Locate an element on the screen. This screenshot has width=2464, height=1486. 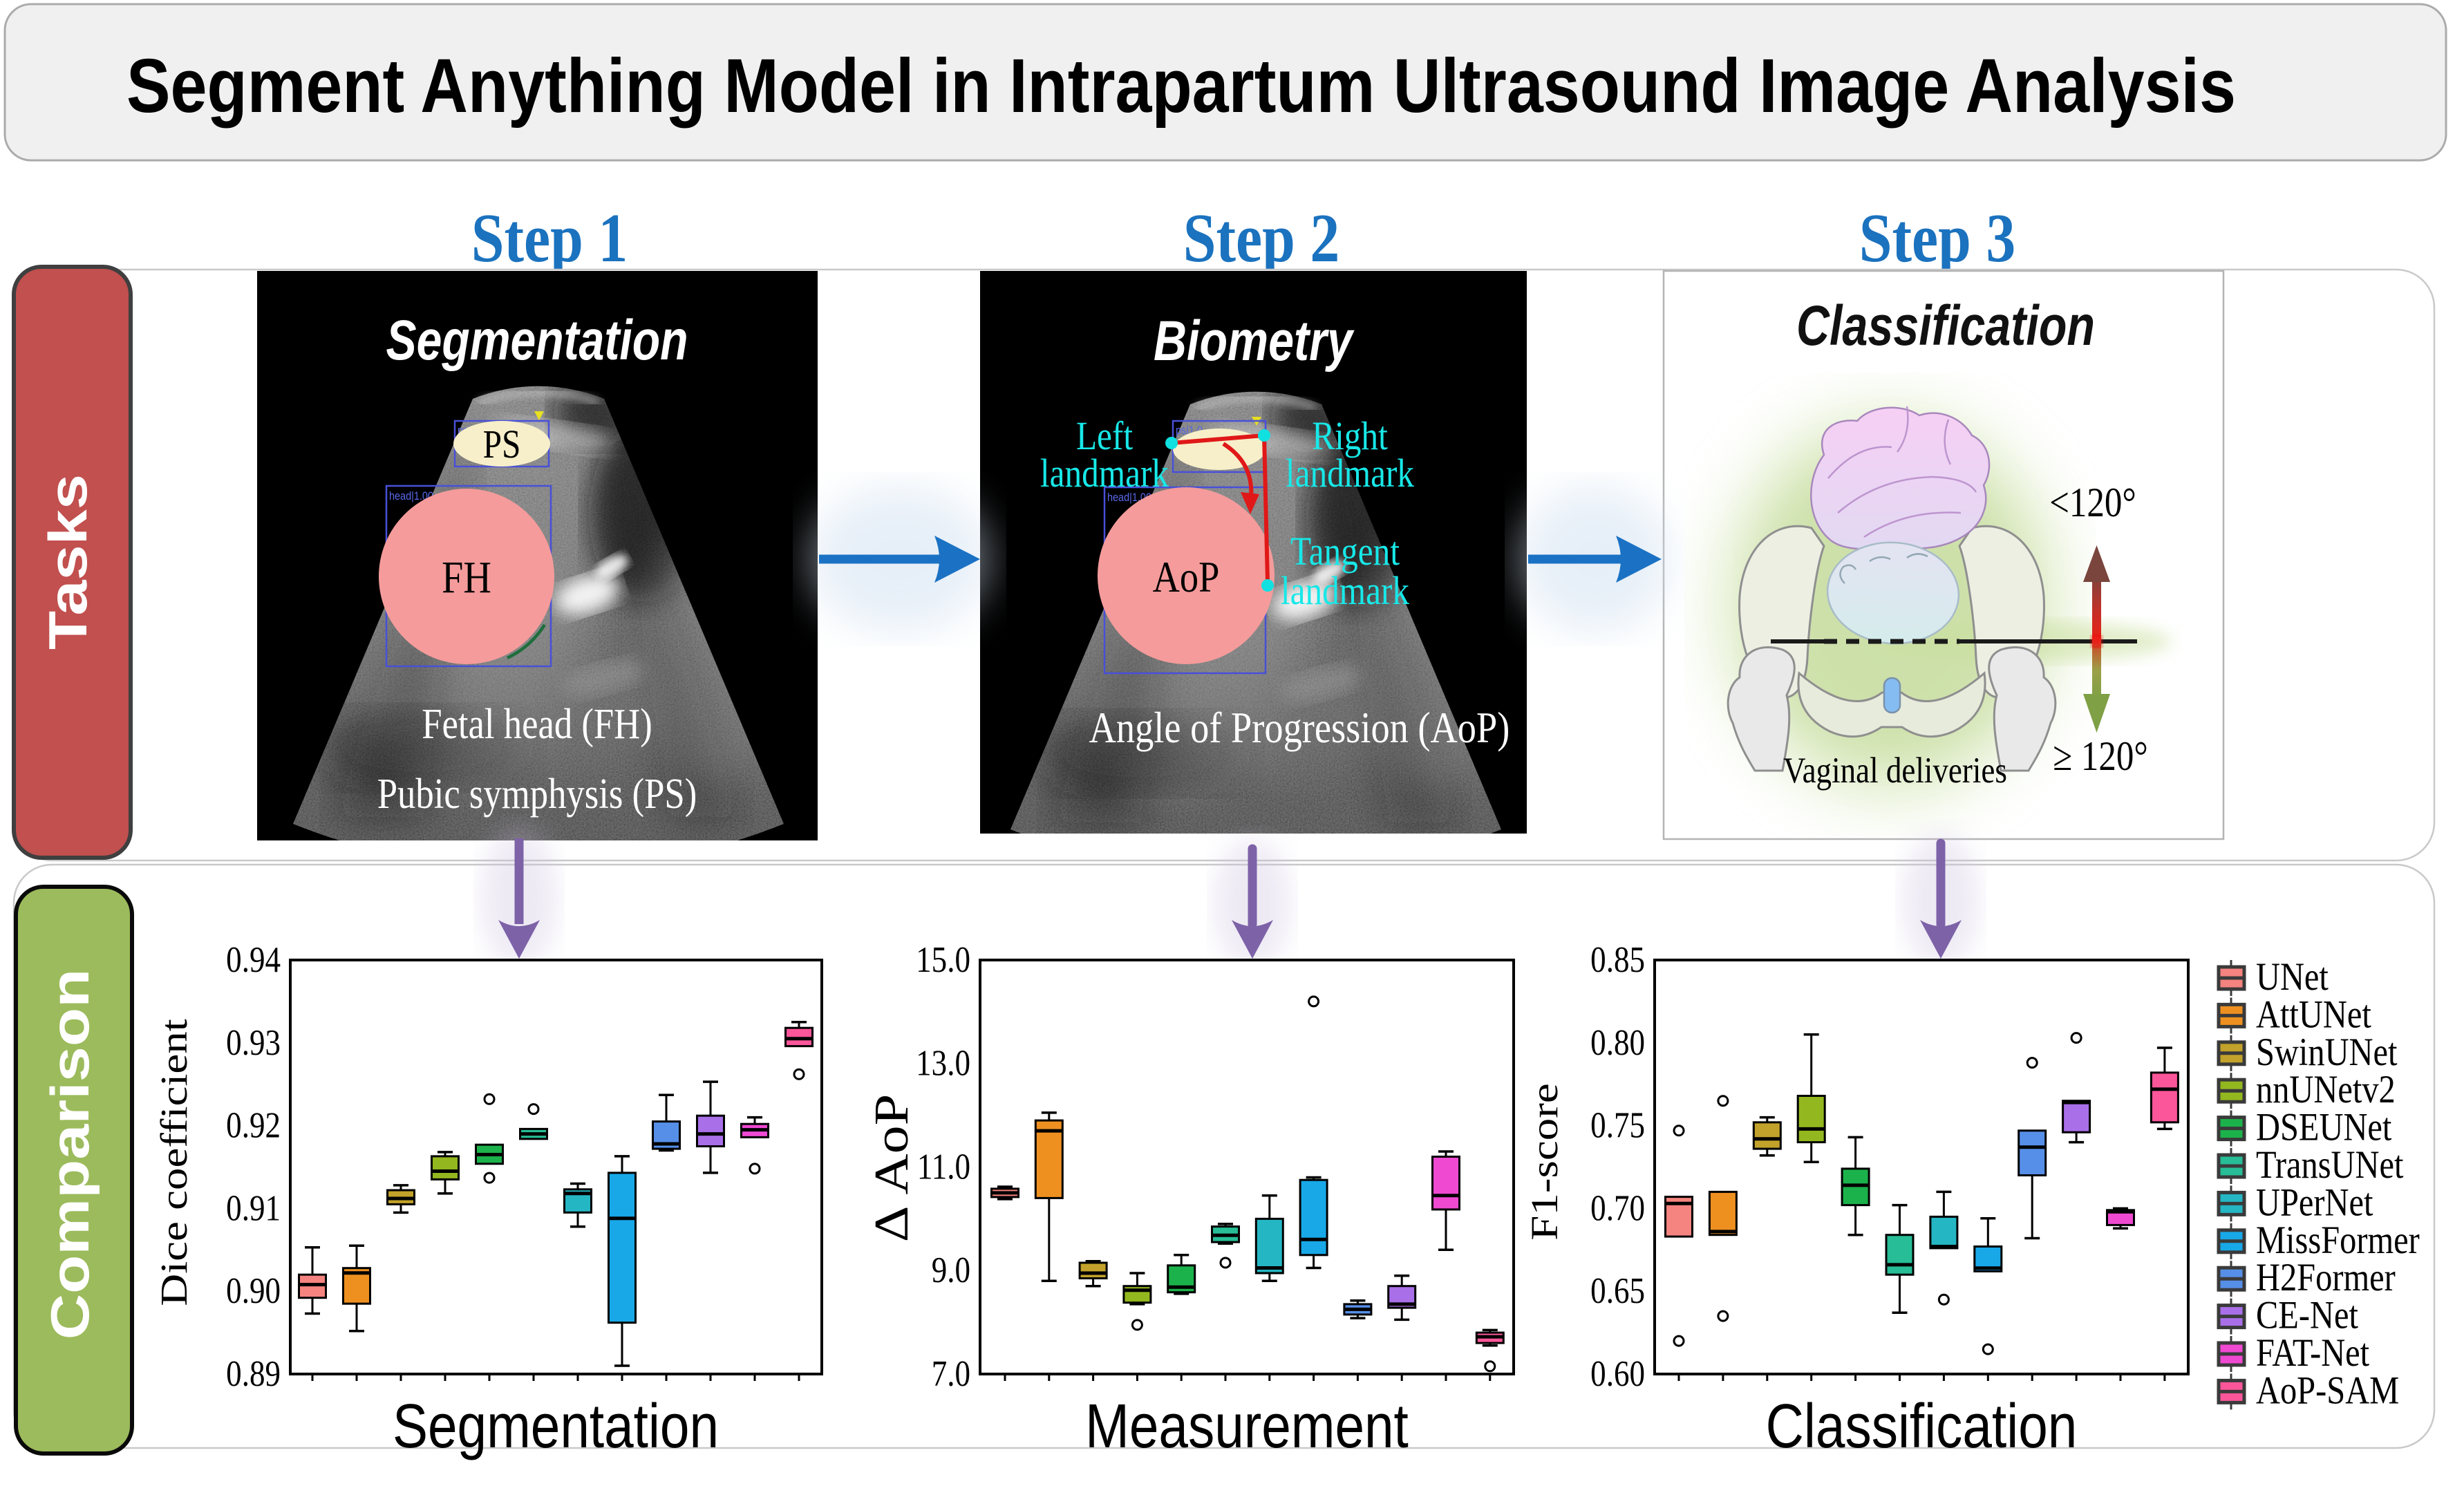
svg-text: 0.65 is located at coordinates (1617, 1290).